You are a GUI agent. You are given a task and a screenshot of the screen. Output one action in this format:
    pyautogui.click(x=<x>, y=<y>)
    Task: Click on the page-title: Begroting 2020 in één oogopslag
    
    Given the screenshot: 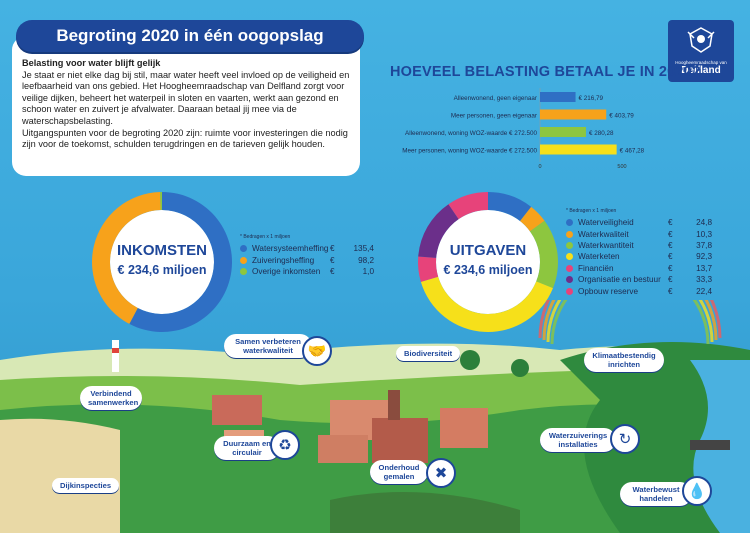 What is the action you would take?
    pyautogui.click(x=190, y=36)
    